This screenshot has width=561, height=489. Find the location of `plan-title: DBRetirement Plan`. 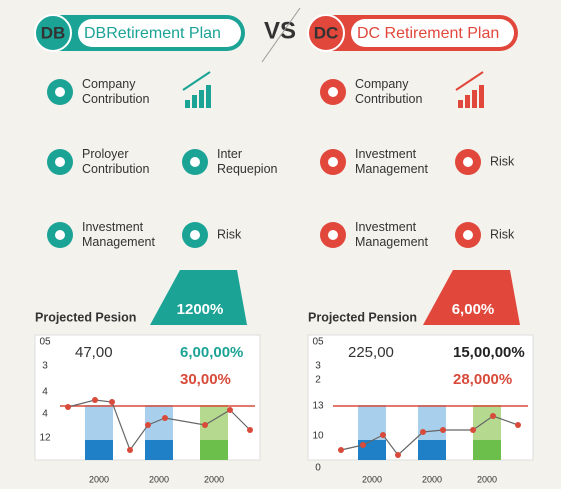

plan-title: DBRetirement Plan is located at coordinates (152, 33).